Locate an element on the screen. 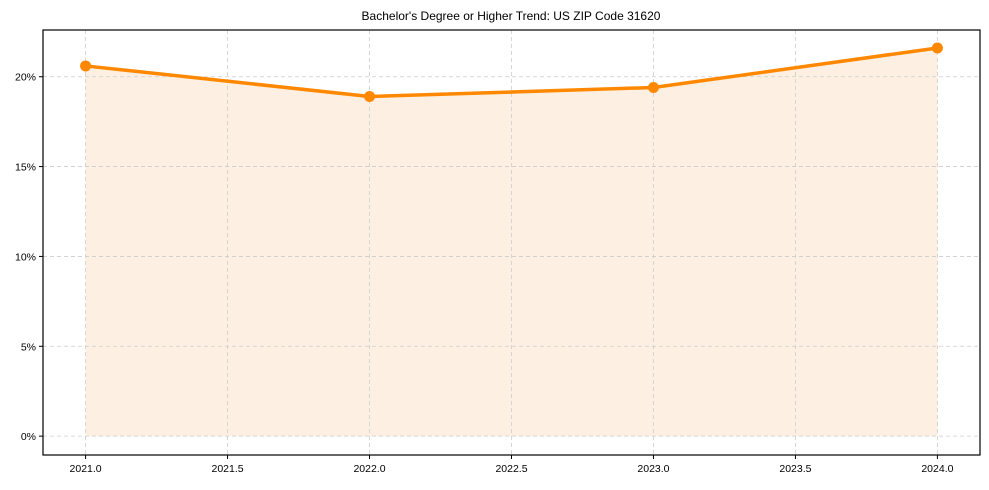 Image resolution: width=989 pixels, height=490 pixels. y-tick-label: 5% is located at coordinates (28, 347).